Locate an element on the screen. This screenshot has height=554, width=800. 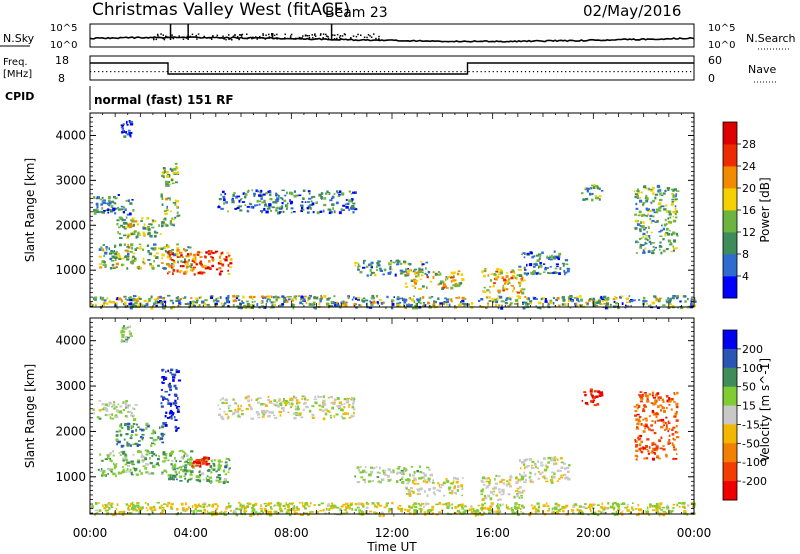
colorbar-tick-label: 20 is located at coordinates (749, 188).